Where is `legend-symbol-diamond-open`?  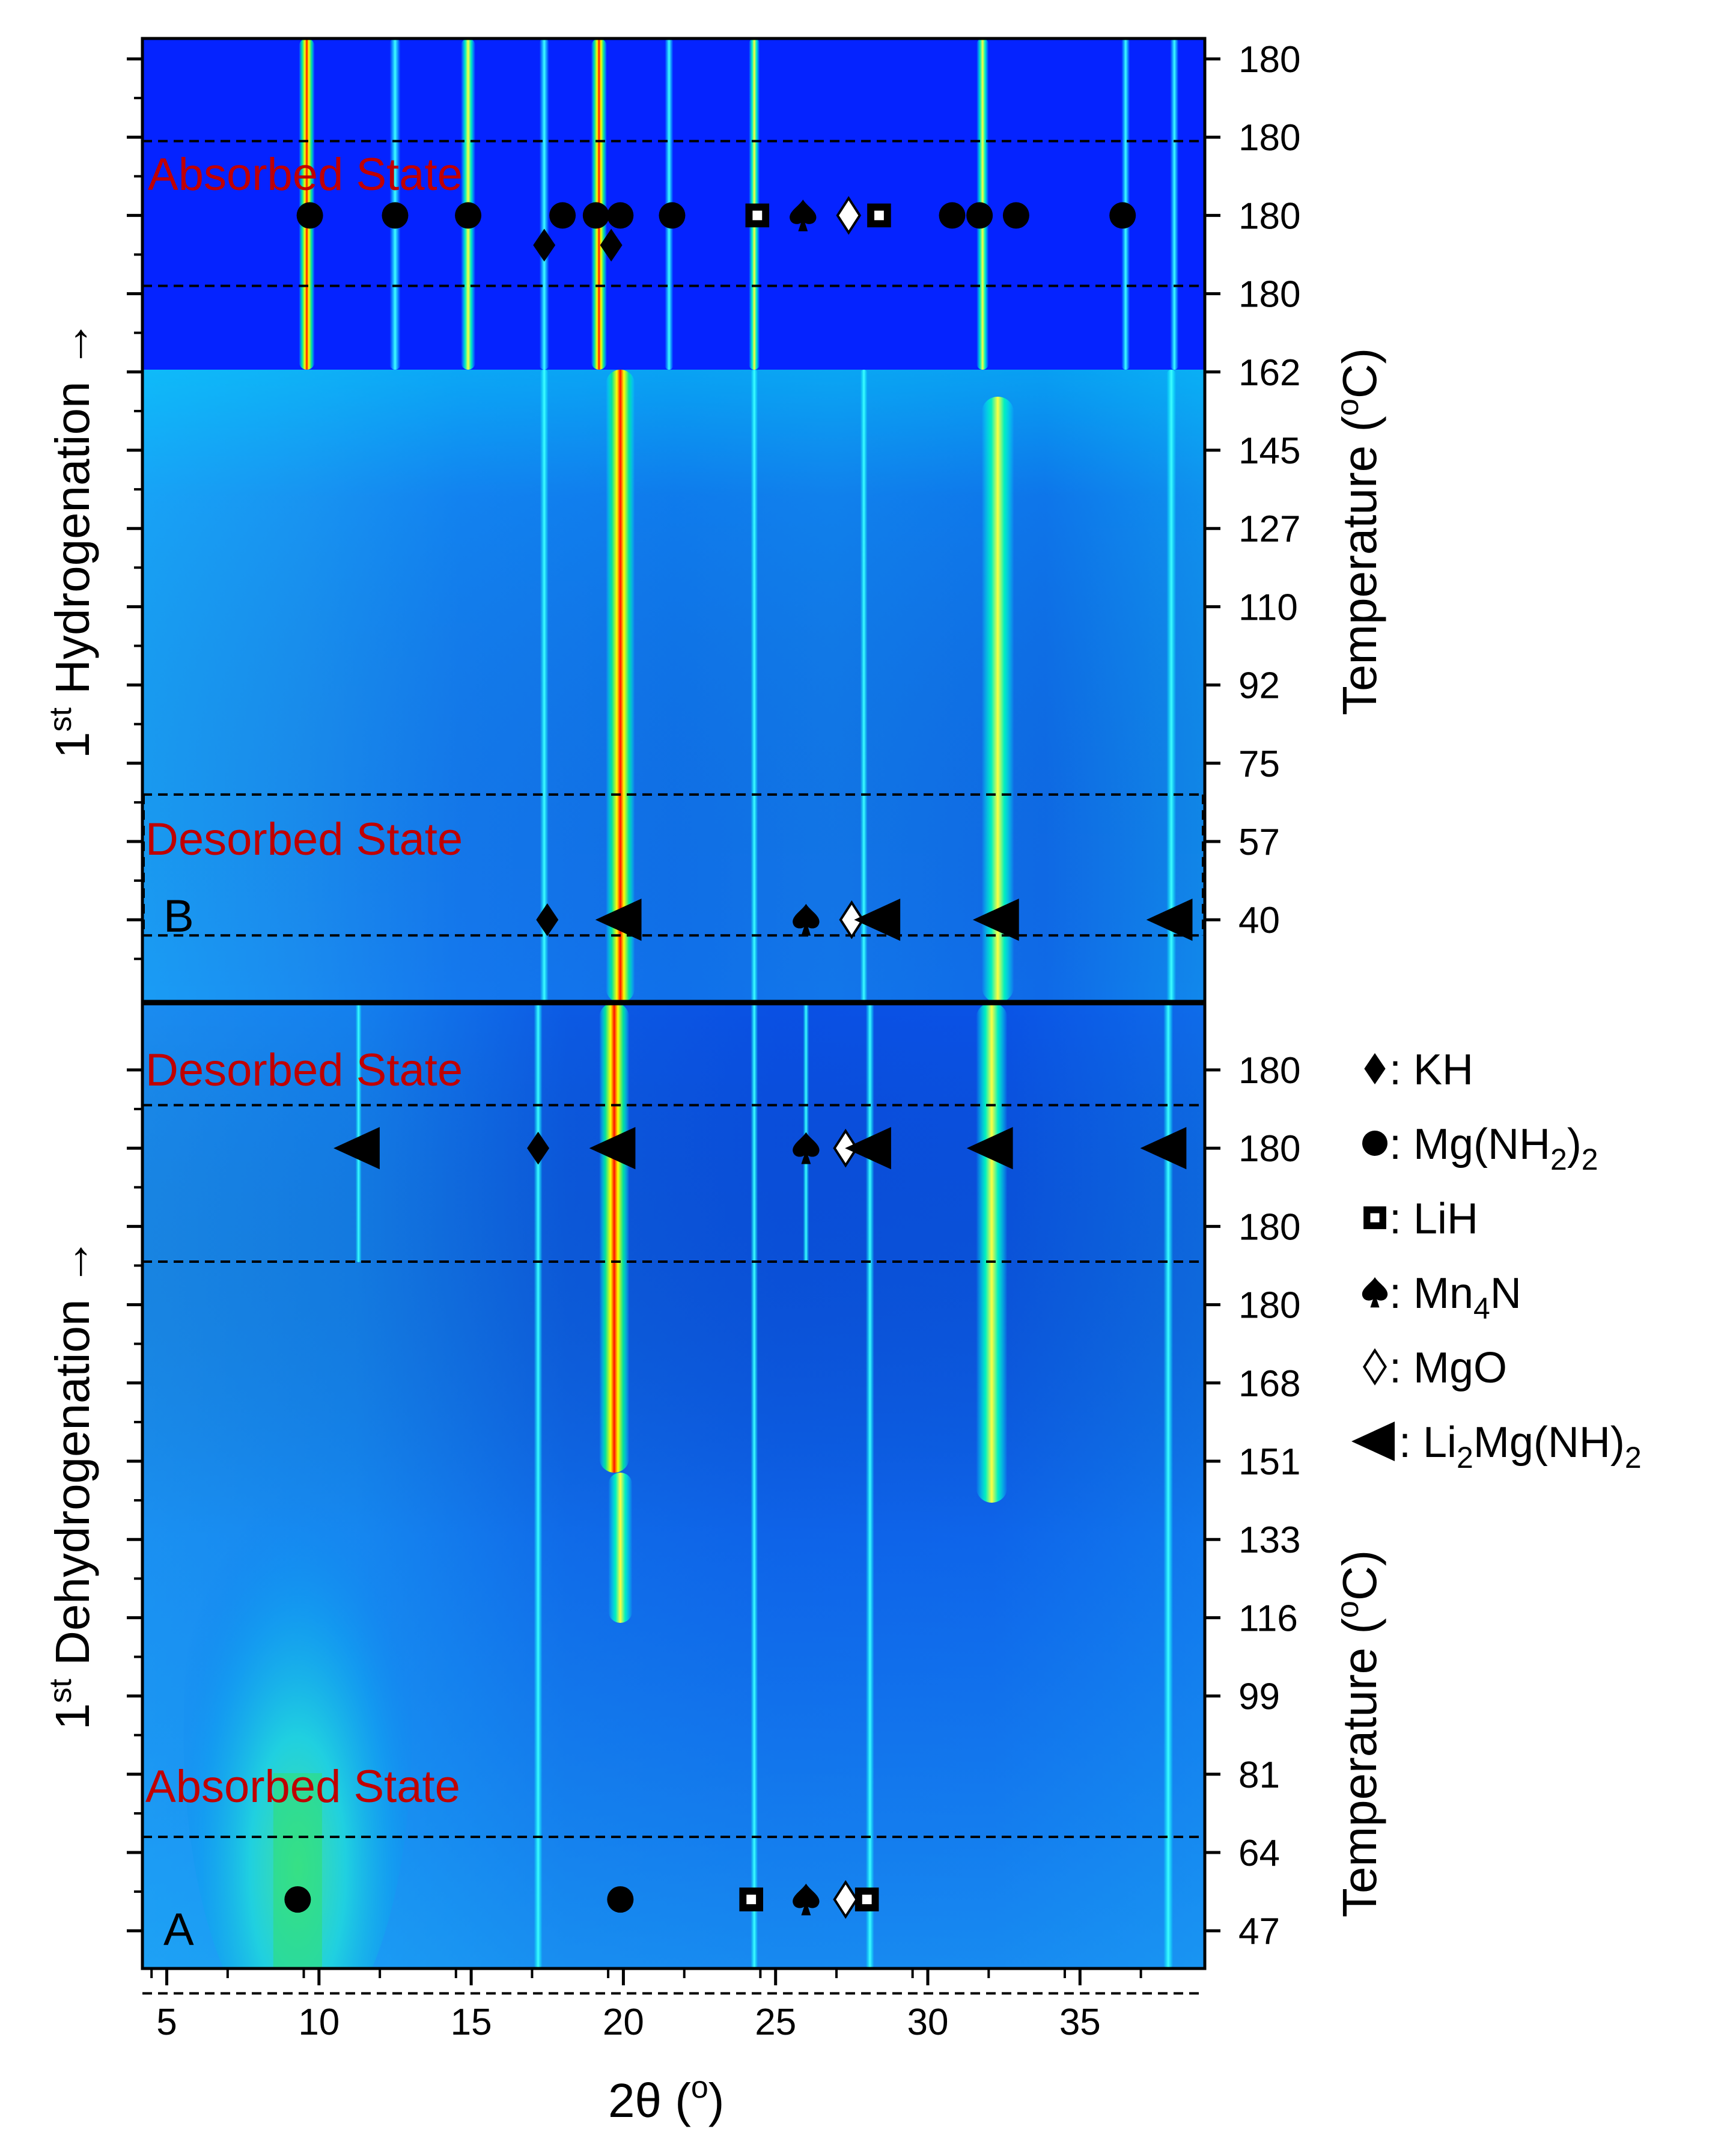 legend-symbol-diamond-open is located at coordinates (1374, 1366).